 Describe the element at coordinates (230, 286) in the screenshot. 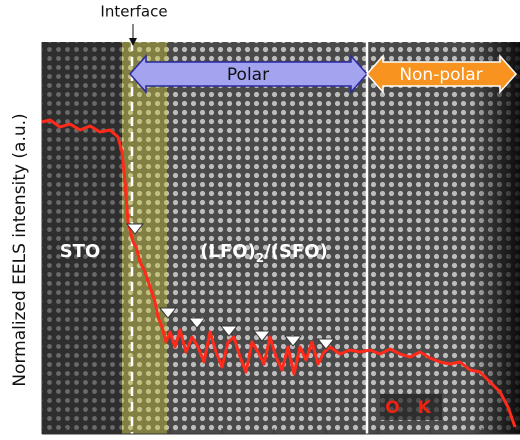

I see `minima-markers` at that location.